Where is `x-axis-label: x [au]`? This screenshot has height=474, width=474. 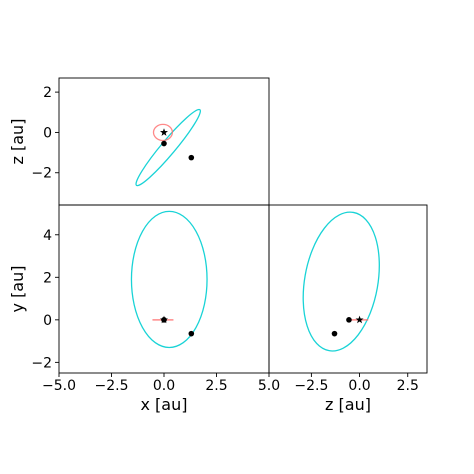
x-axis-label: x [au] is located at coordinates (164, 404).